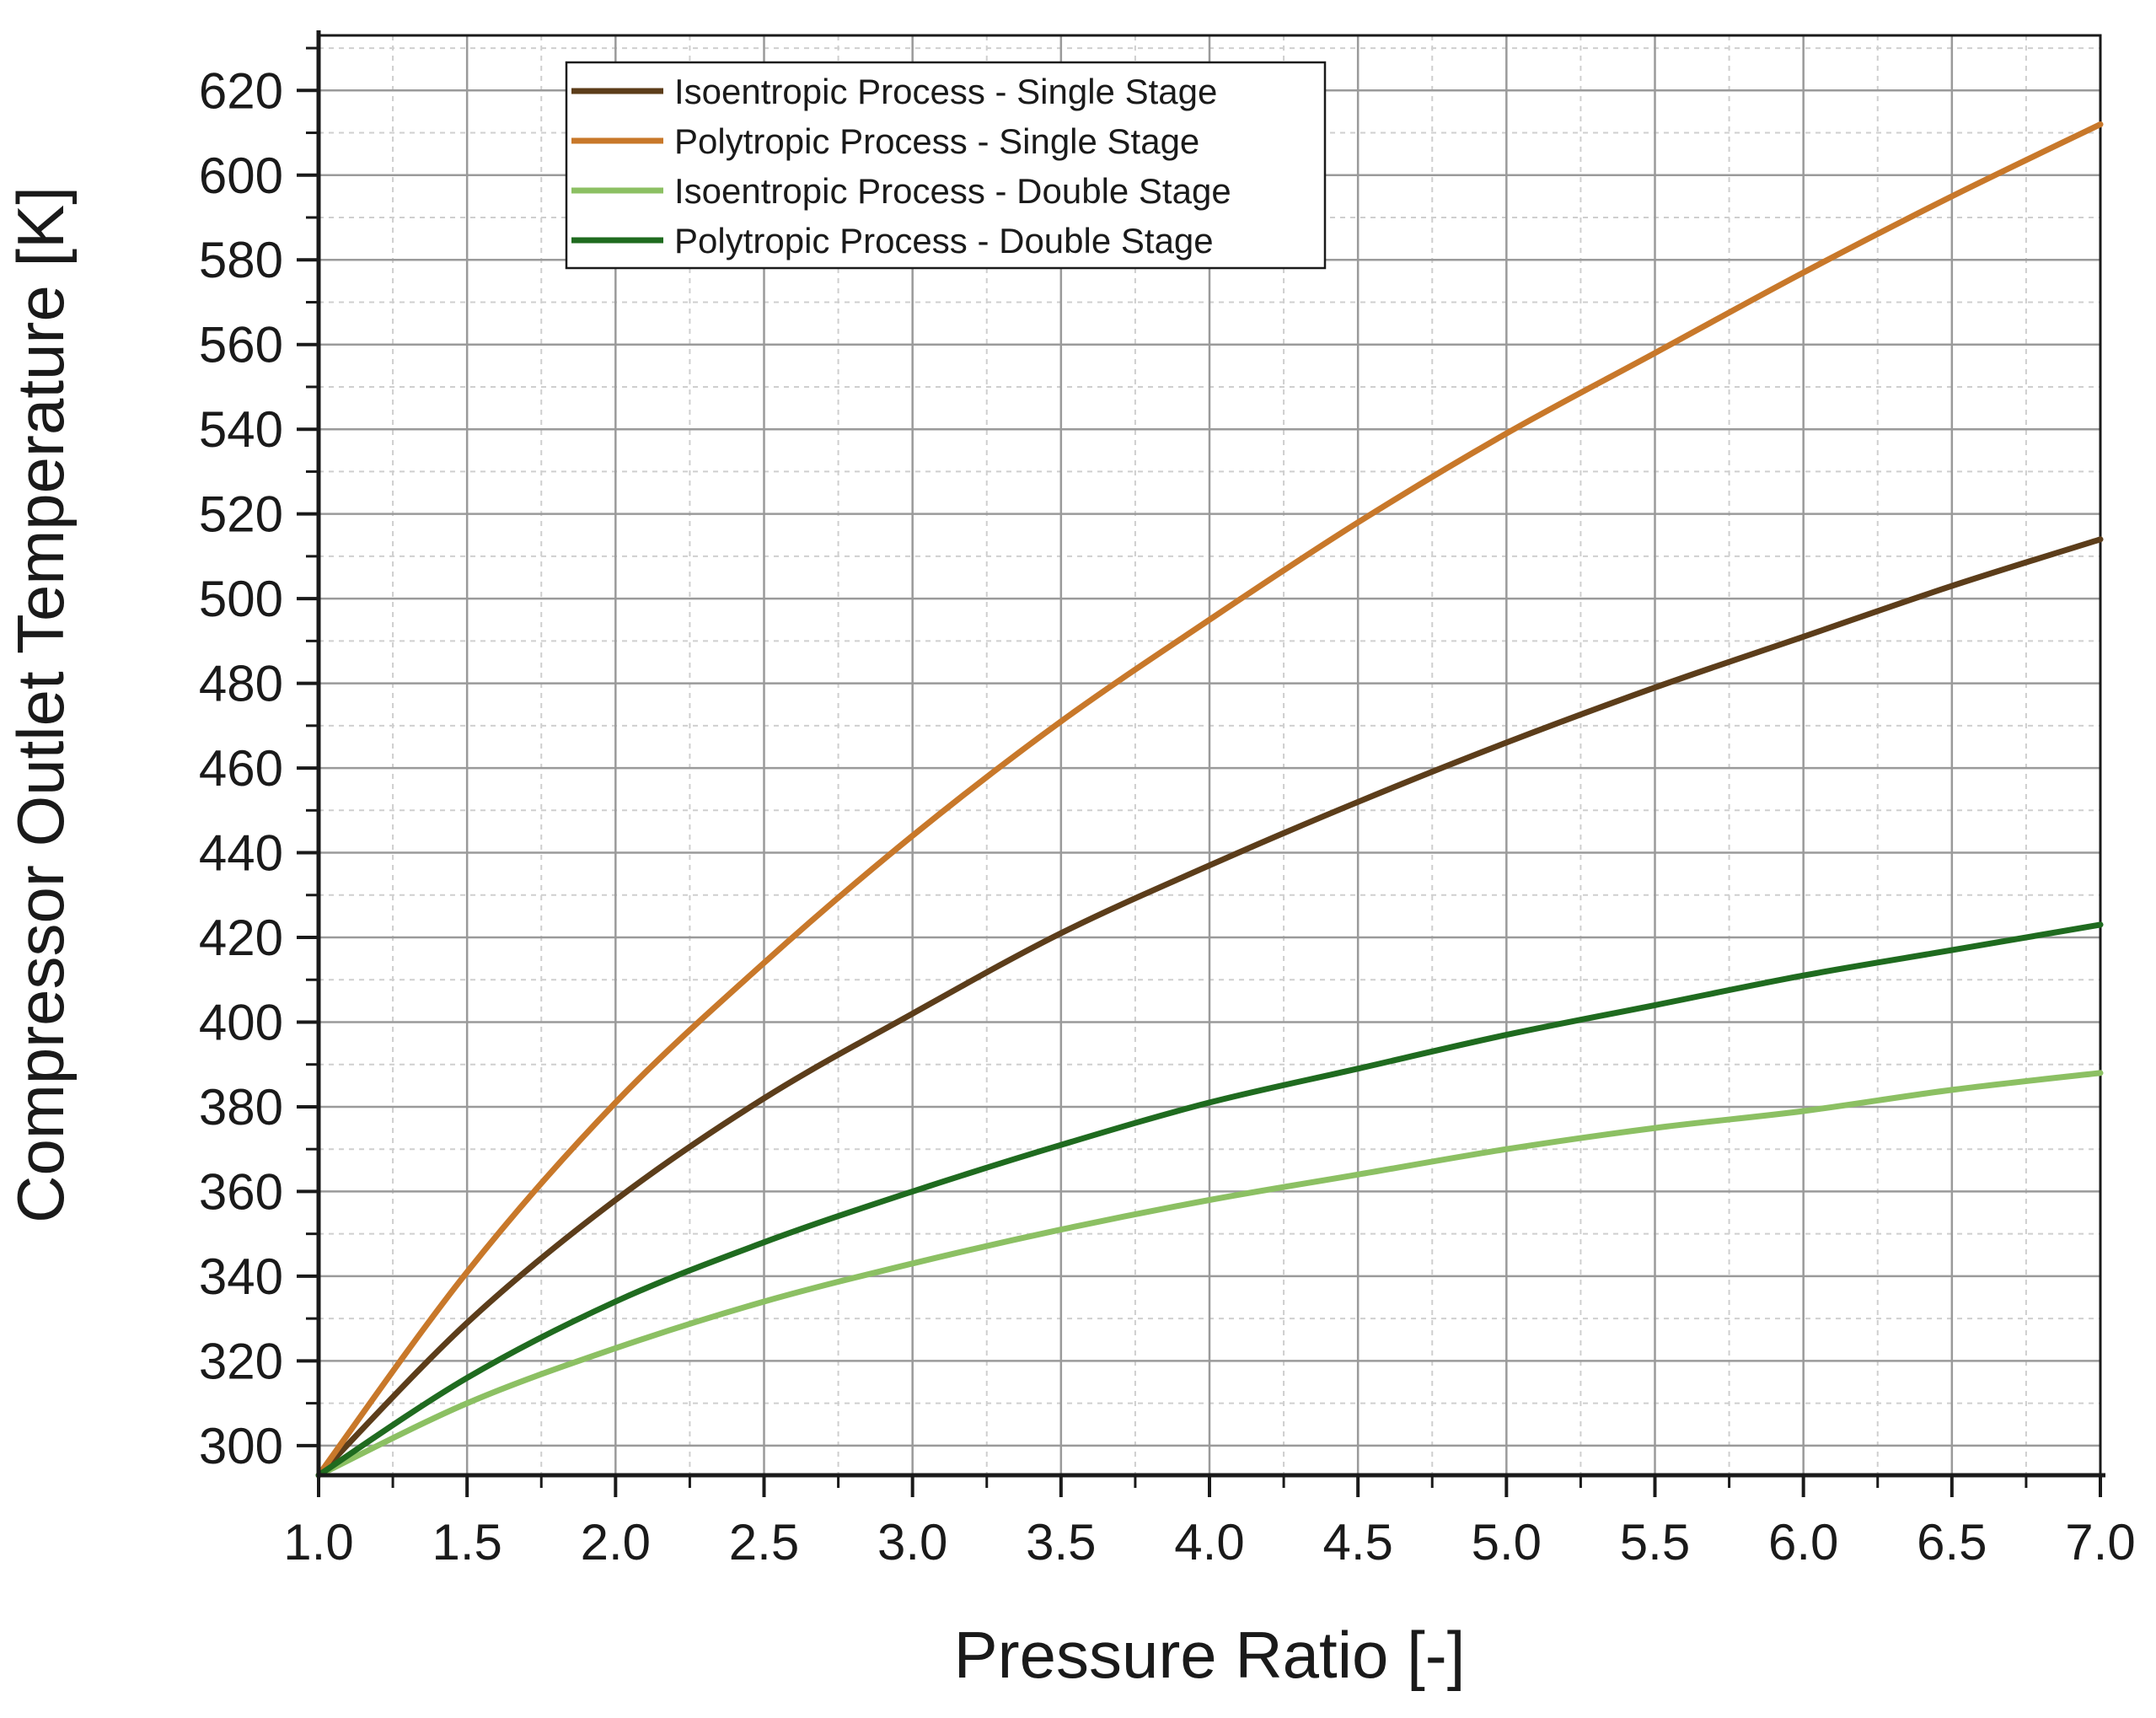  I want to click on x-tick-label: 3.5, so click(1061, 1542).